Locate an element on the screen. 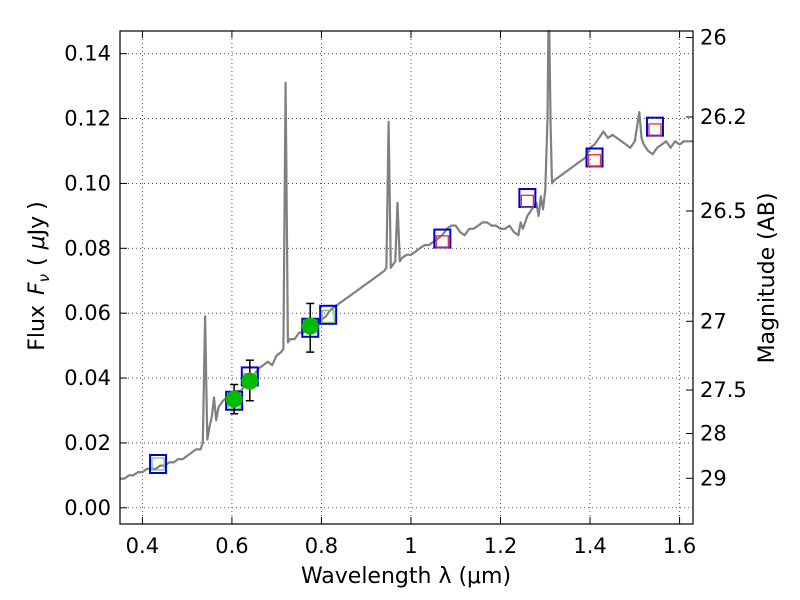 Image resolution: width=800 pixels, height=600 pixels. y-tick-label: 0.12 is located at coordinates (87, 119).